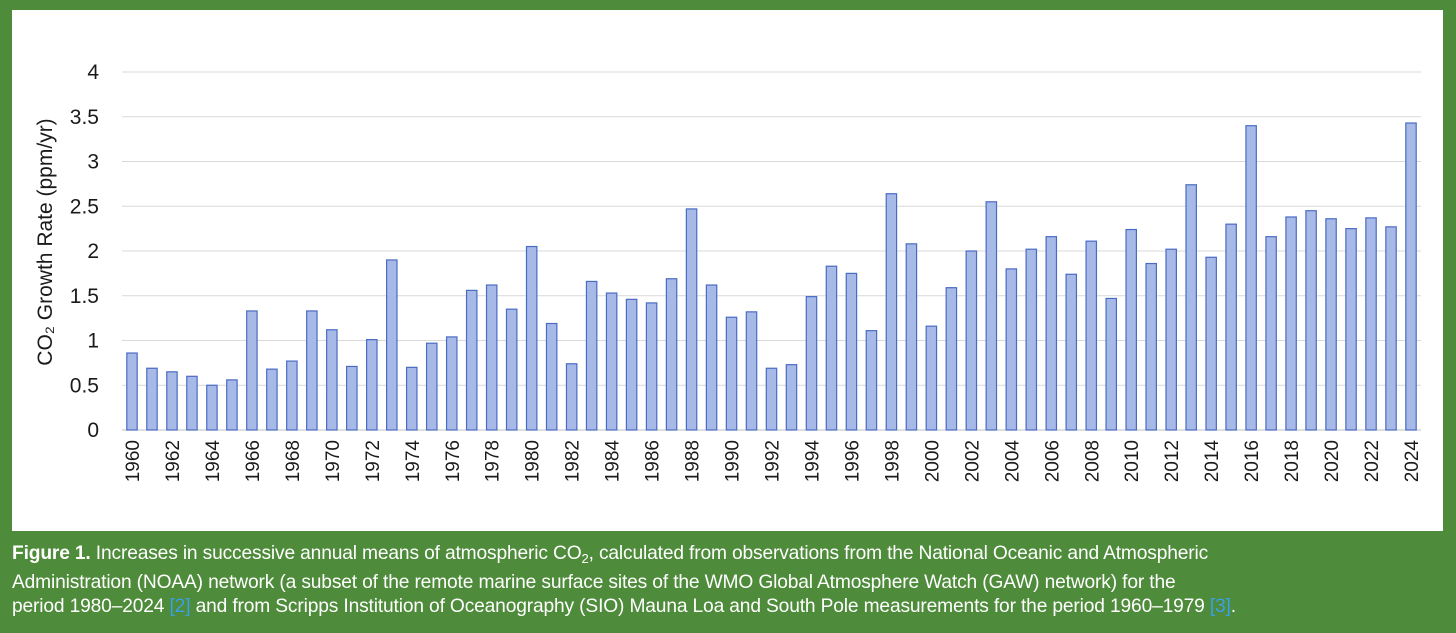 This screenshot has width=1456, height=633. I want to click on bar-2014, so click(1211, 343).